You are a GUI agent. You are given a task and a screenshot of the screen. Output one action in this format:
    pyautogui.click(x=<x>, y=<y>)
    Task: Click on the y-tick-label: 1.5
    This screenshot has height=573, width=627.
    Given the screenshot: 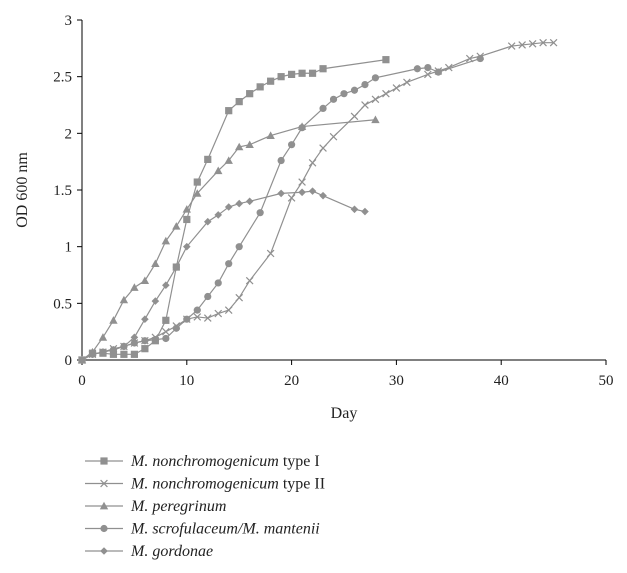 What is the action you would take?
    pyautogui.click(x=62, y=191)
    